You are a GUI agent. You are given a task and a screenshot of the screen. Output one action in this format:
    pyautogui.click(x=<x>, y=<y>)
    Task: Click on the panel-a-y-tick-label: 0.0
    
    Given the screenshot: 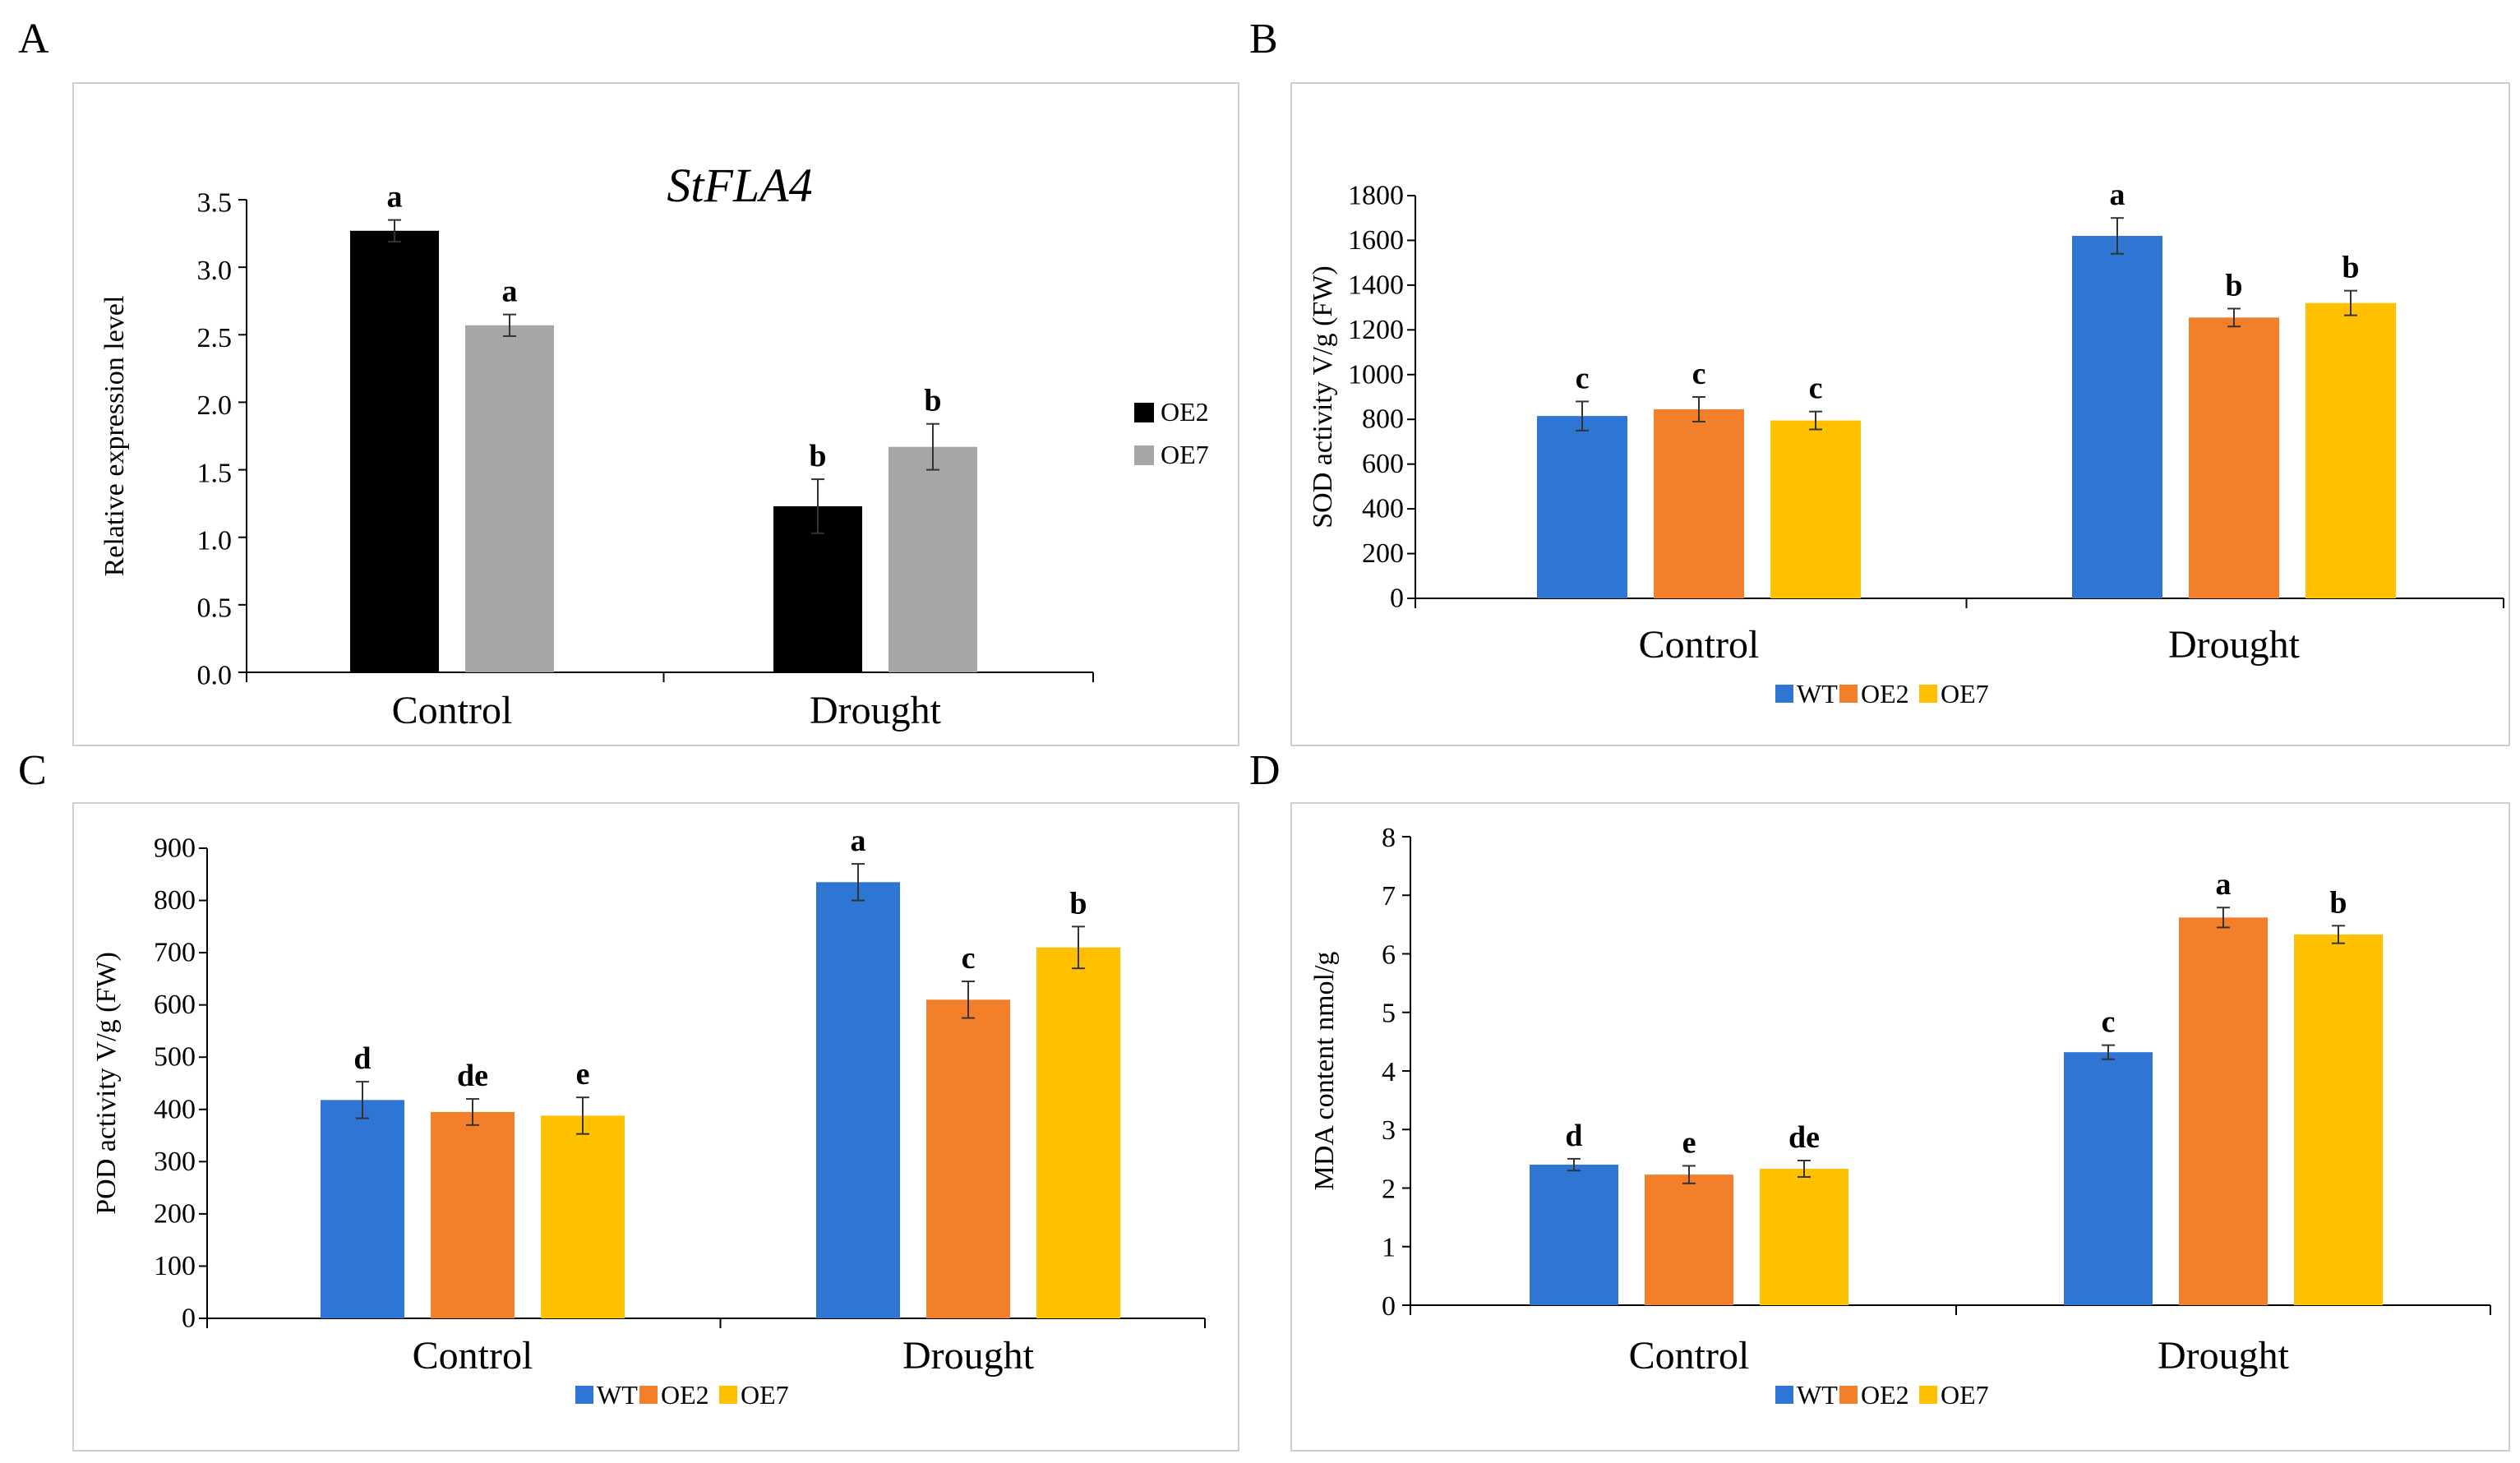 What is the action you would take?
    pyautogui.click(x=215, y=676)
    